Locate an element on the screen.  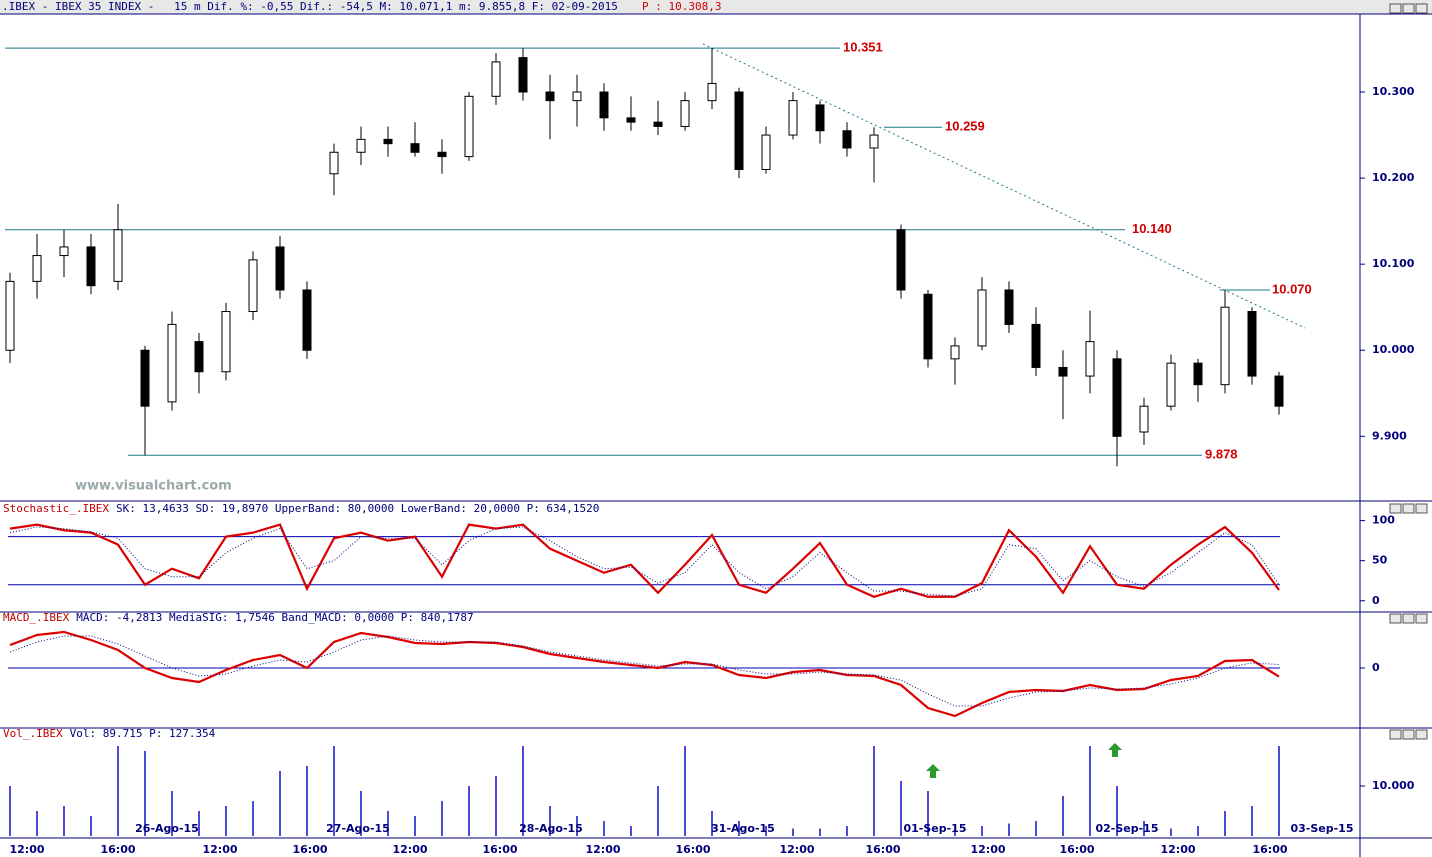
panel-legend: Vol: 89.715 P: 127.354 is located at coordinates (143, 733).